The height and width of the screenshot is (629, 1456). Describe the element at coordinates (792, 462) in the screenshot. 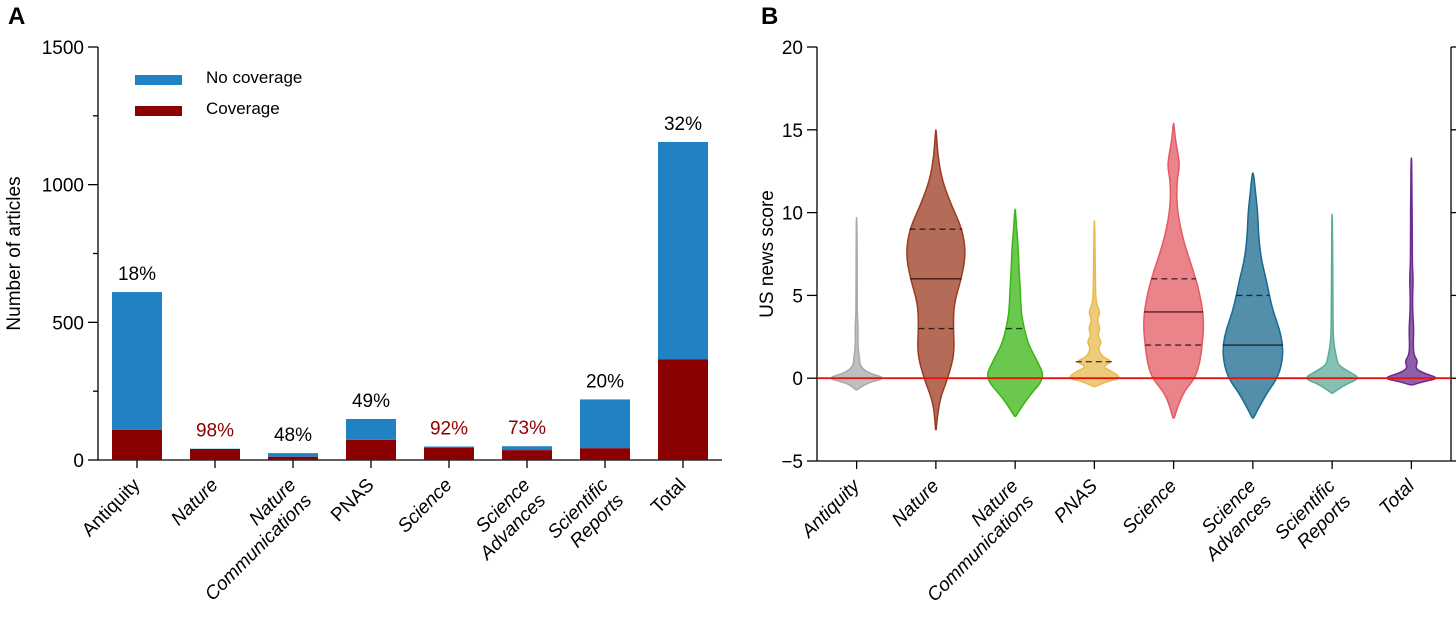

I see `y-tick-label: −5` at that location.